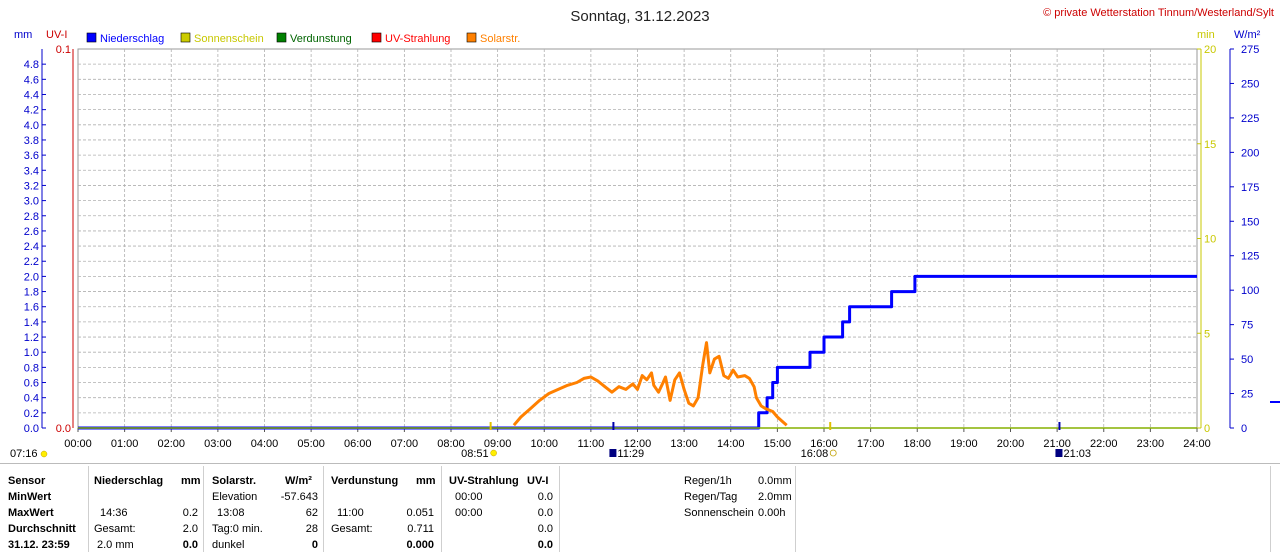 The width and height of the screenshot is (1280, 552). I want to click on x-tick-label: 04:00, so click(265, 444).